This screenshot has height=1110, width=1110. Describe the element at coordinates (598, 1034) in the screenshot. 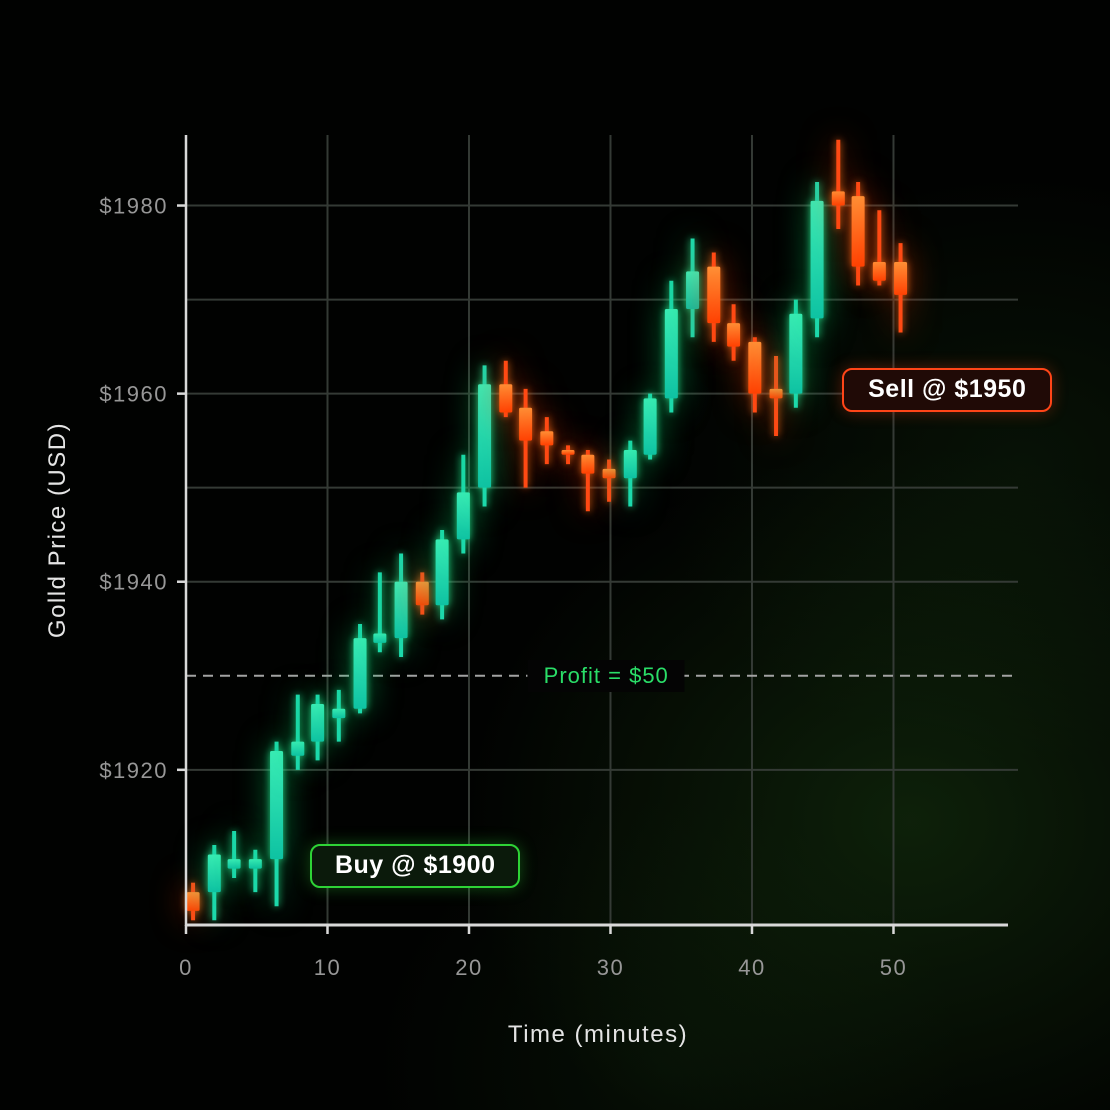

I see `x-axis-title: Time (minutes)` at that location.